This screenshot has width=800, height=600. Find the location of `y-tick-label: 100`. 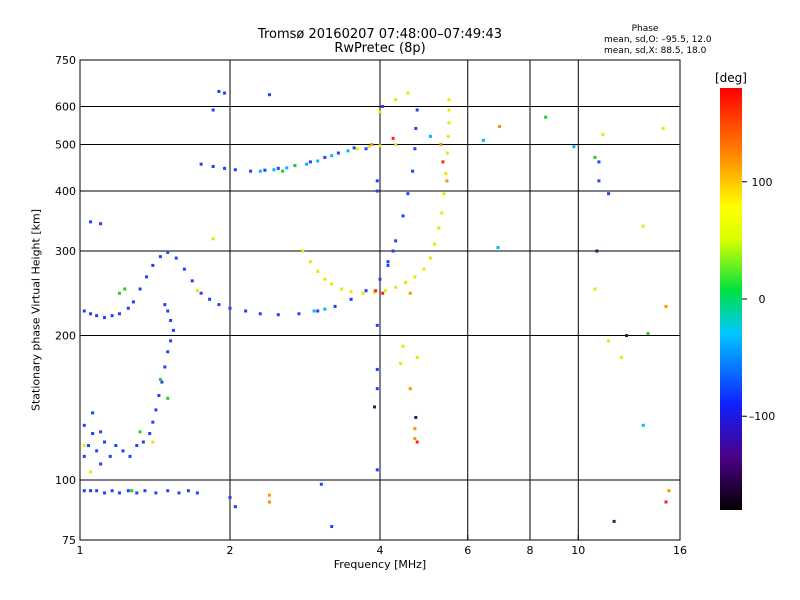

y-tick-label: 100 is located at coordinates (65, 480).